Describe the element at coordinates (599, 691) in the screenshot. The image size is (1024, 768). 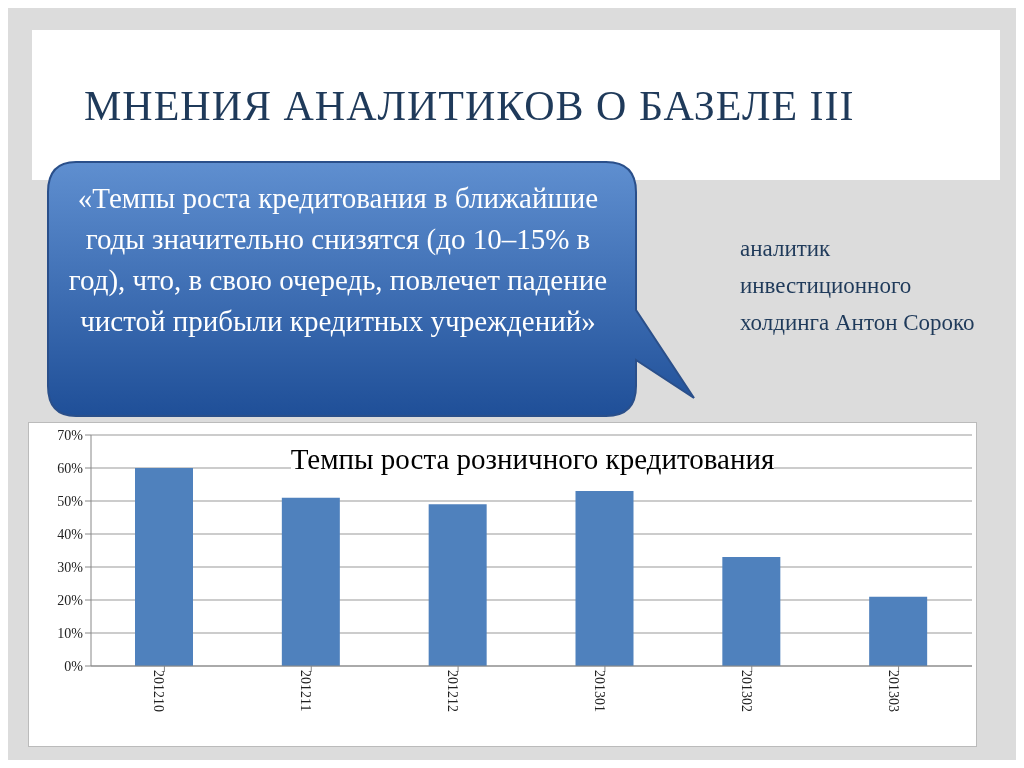
I see `x-tick-label: 201301` at that location.